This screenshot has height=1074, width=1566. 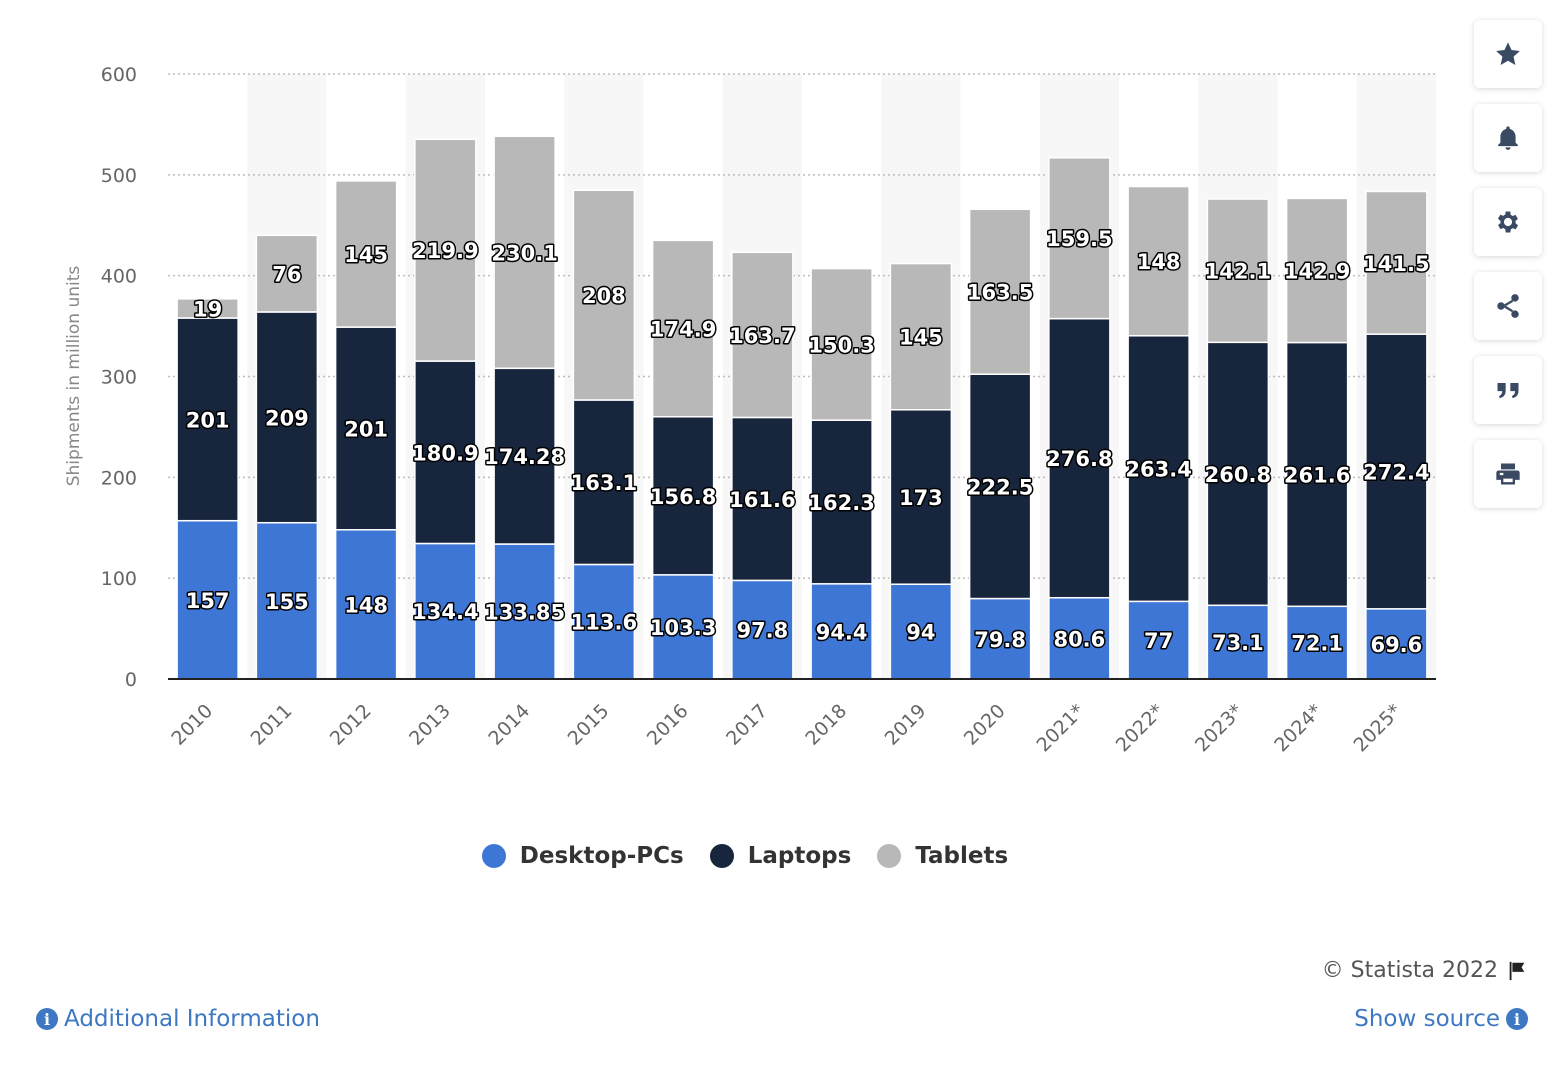 What do you see at coordinates (1158, 261) in the screenshot?
I see `bar-tablets-2022` at bounding box center [1158, 261].